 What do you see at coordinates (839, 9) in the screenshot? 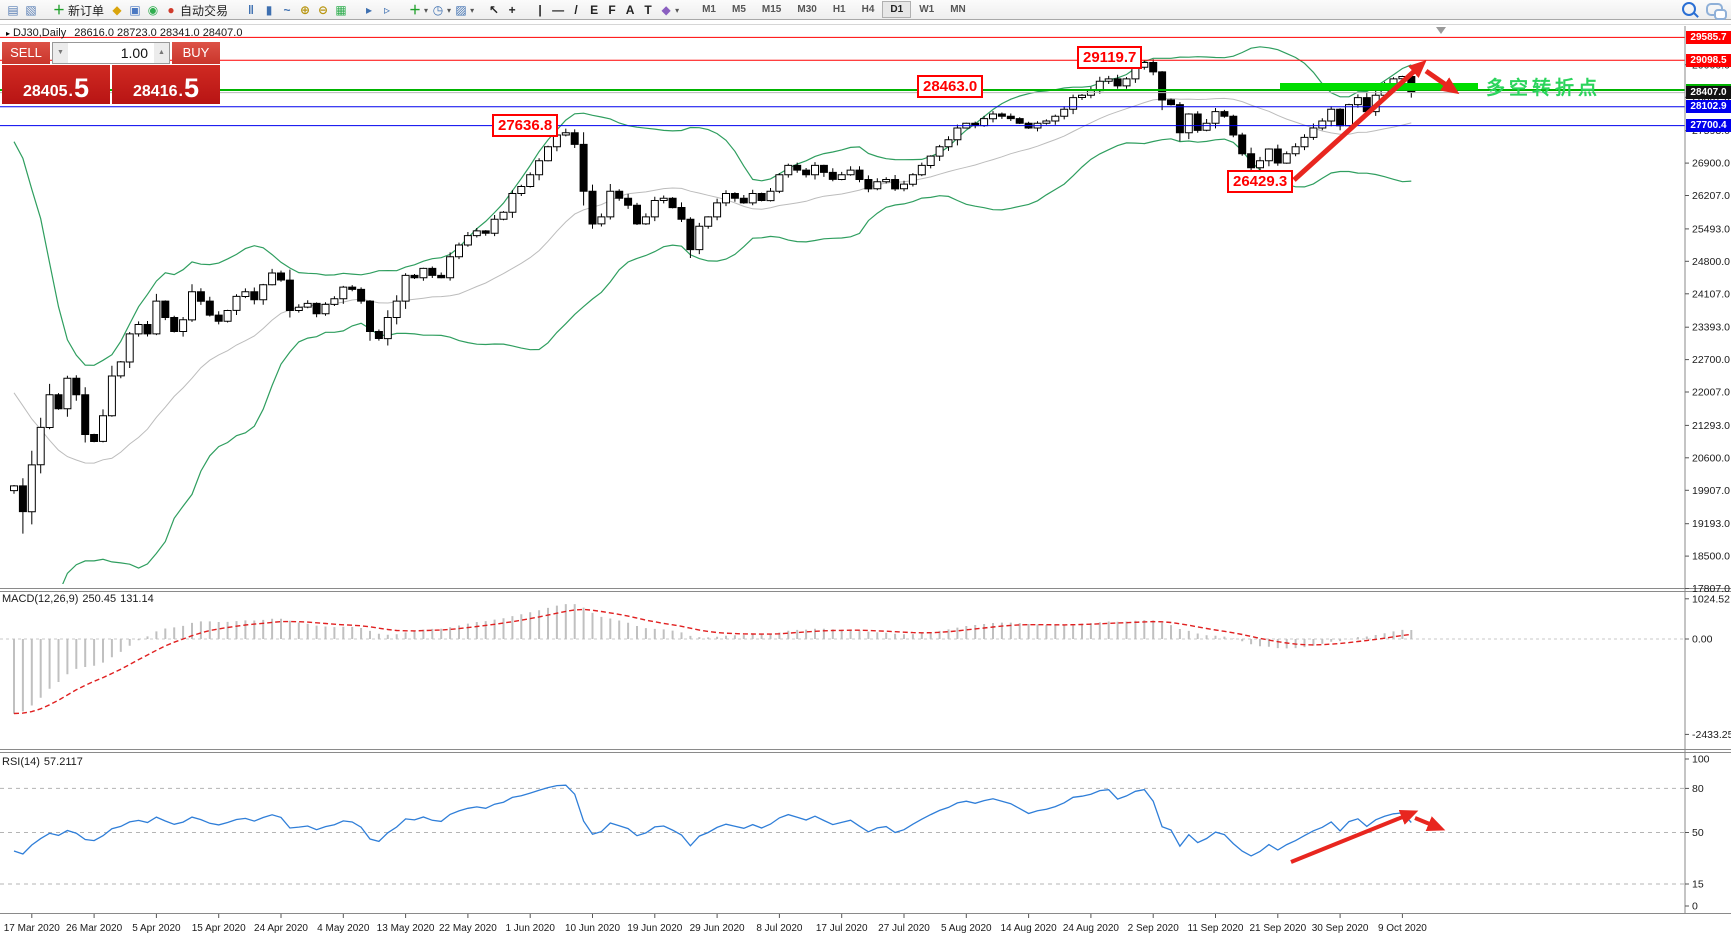
I see `timeframe-button-H1: H1` at bounding box center [839, 9].